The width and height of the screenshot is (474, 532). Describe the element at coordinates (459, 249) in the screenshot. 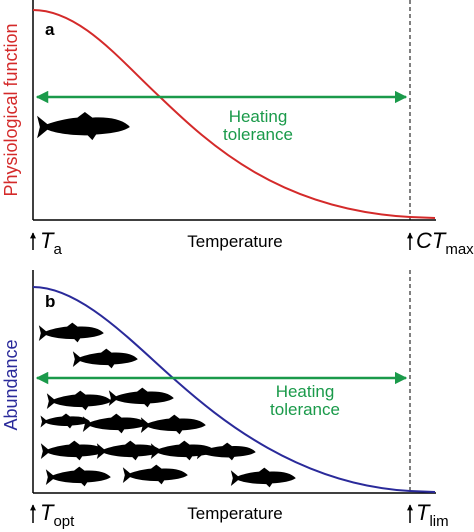

I see `marker-subscript: max` at that location.